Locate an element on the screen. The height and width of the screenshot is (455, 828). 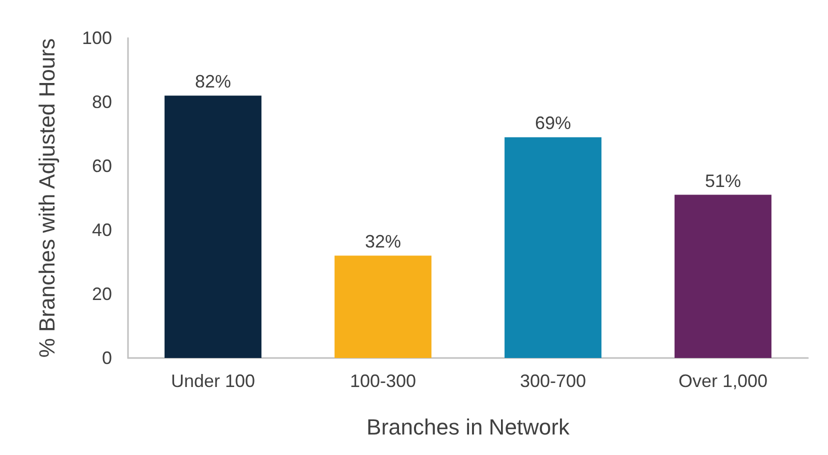
y-tick-label: 40 is located at coordinates (102, 230).